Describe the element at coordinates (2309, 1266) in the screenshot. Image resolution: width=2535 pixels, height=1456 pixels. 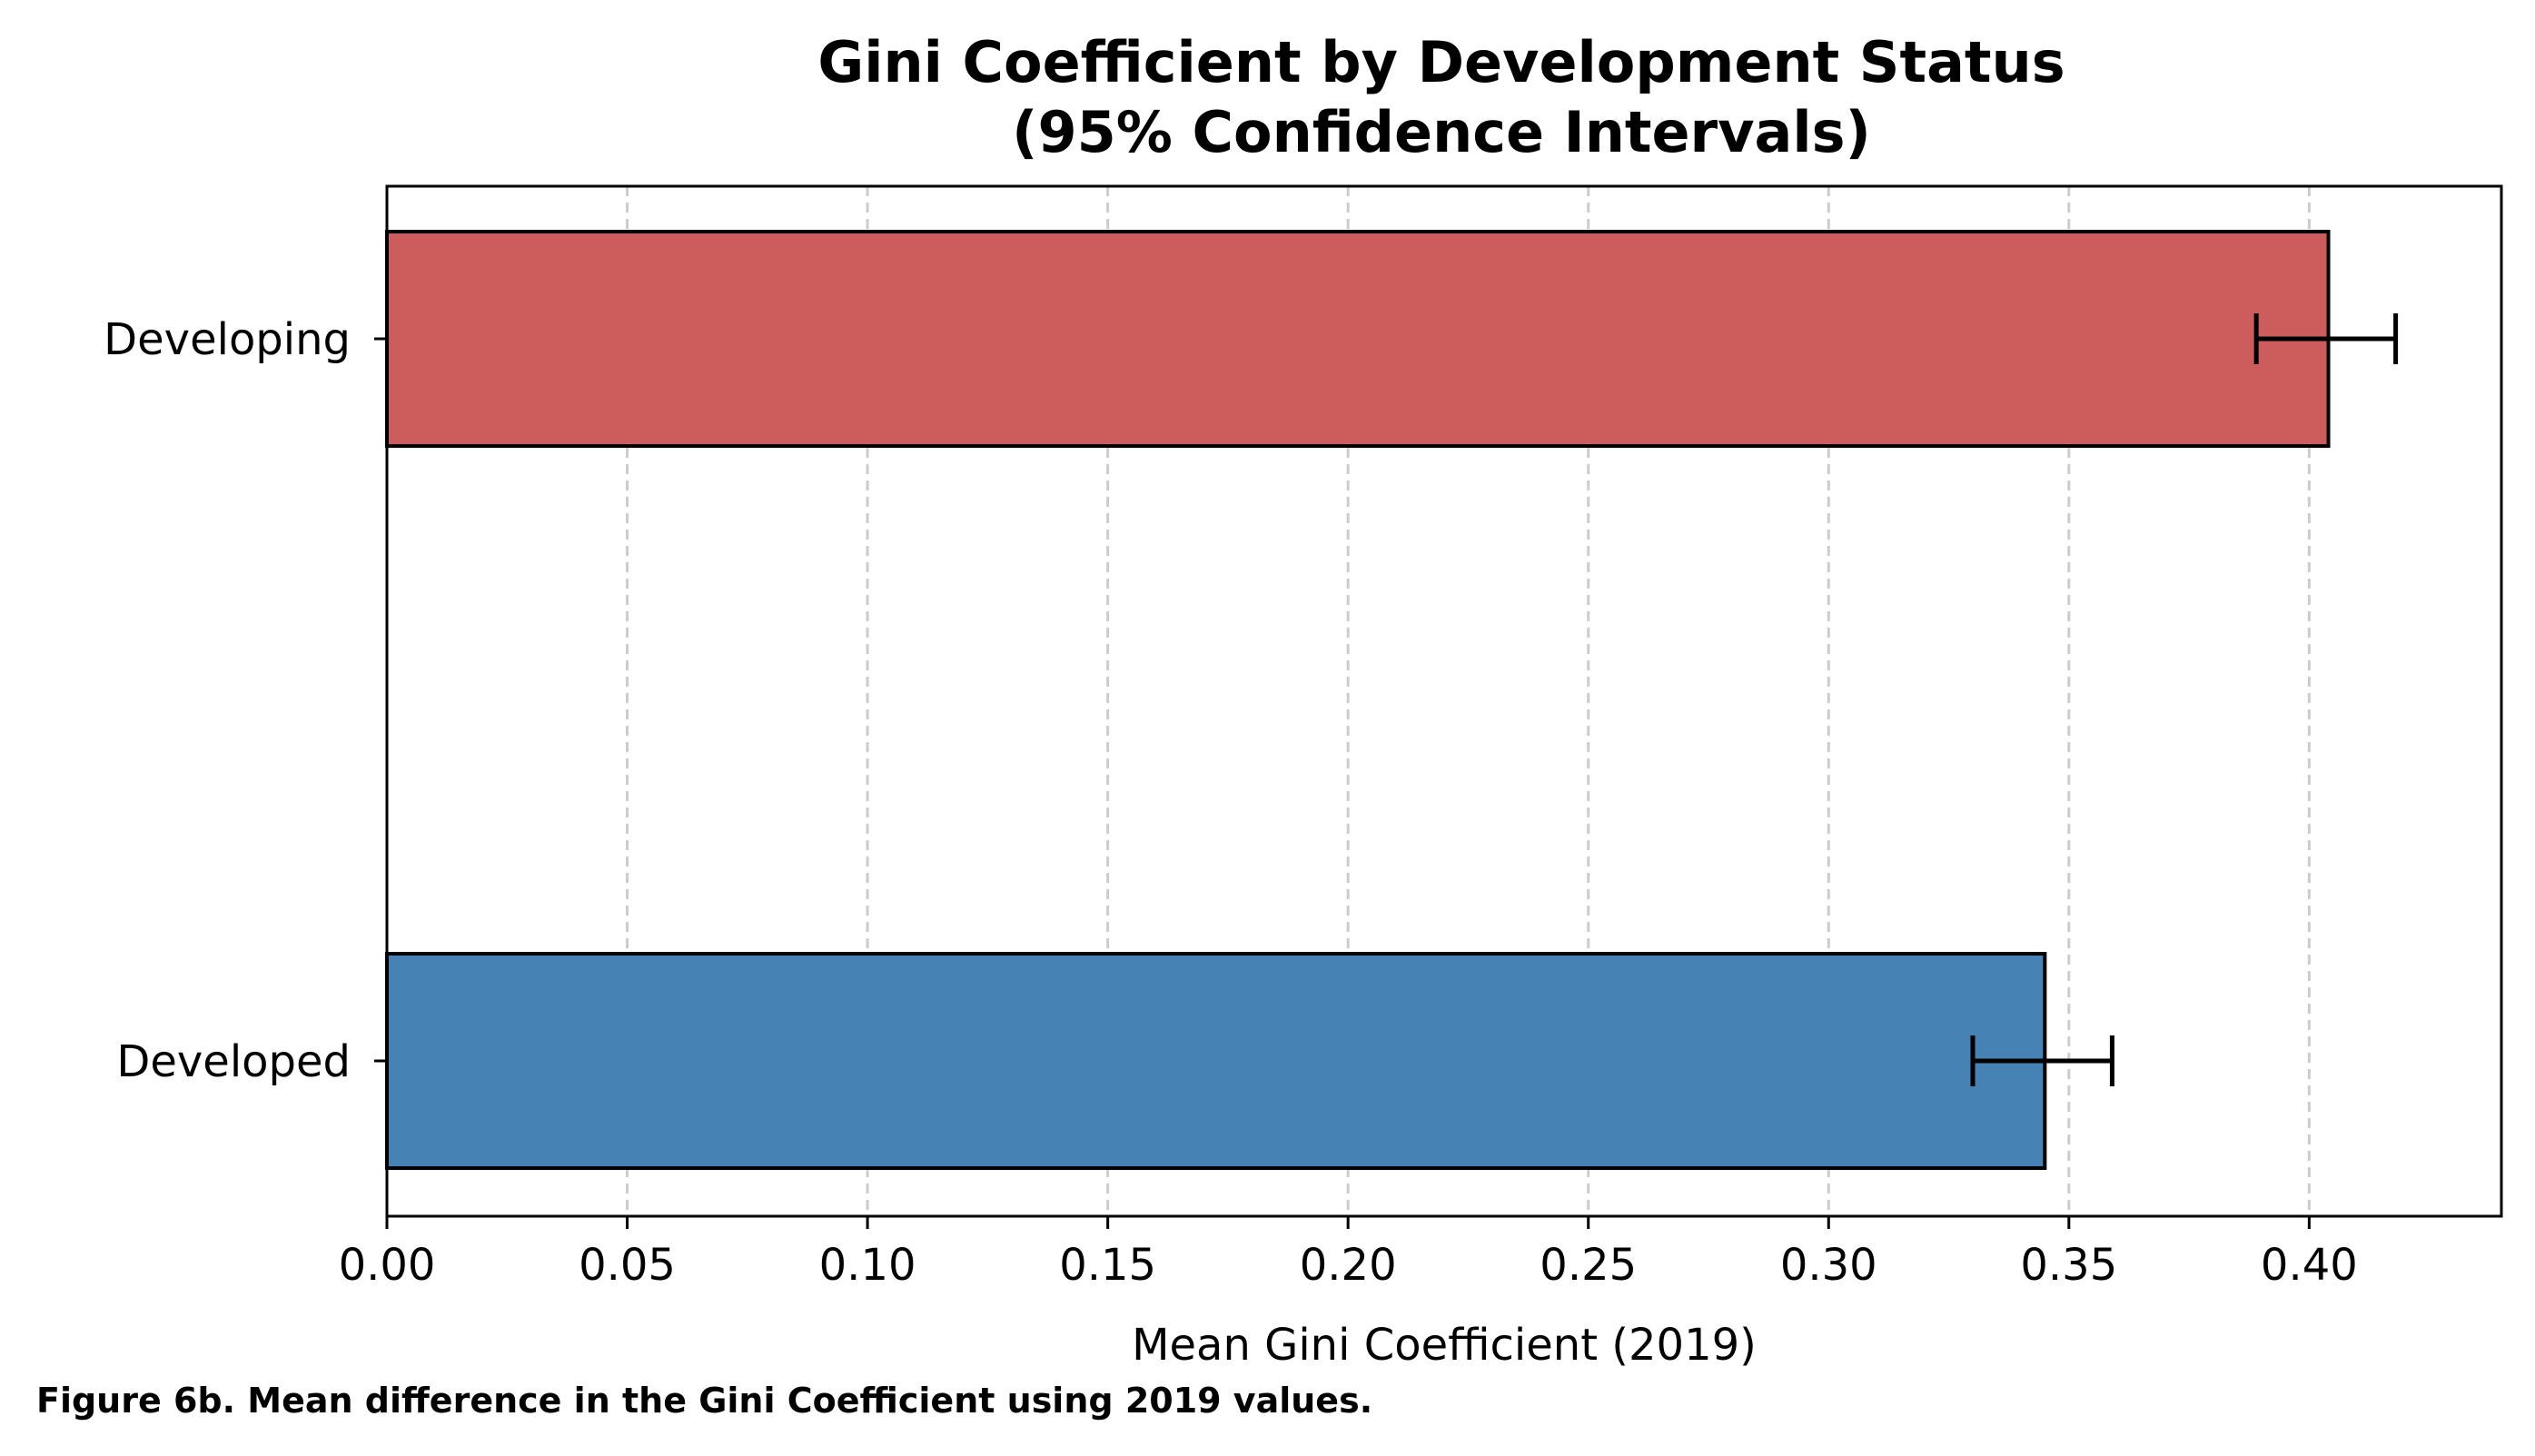
I see `x-tick-label: 0.40` at that location.